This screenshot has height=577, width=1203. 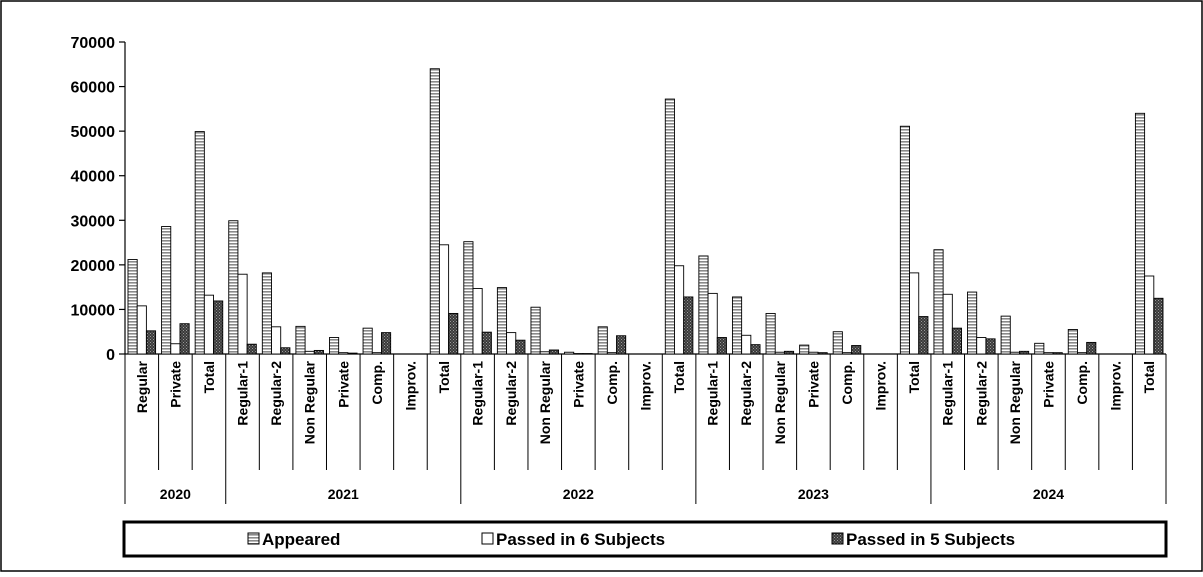 What do you see at coordinates (93, 221) in the screenshot?
I see `y-tick-label: 30000` at bounding box center [93, 221].